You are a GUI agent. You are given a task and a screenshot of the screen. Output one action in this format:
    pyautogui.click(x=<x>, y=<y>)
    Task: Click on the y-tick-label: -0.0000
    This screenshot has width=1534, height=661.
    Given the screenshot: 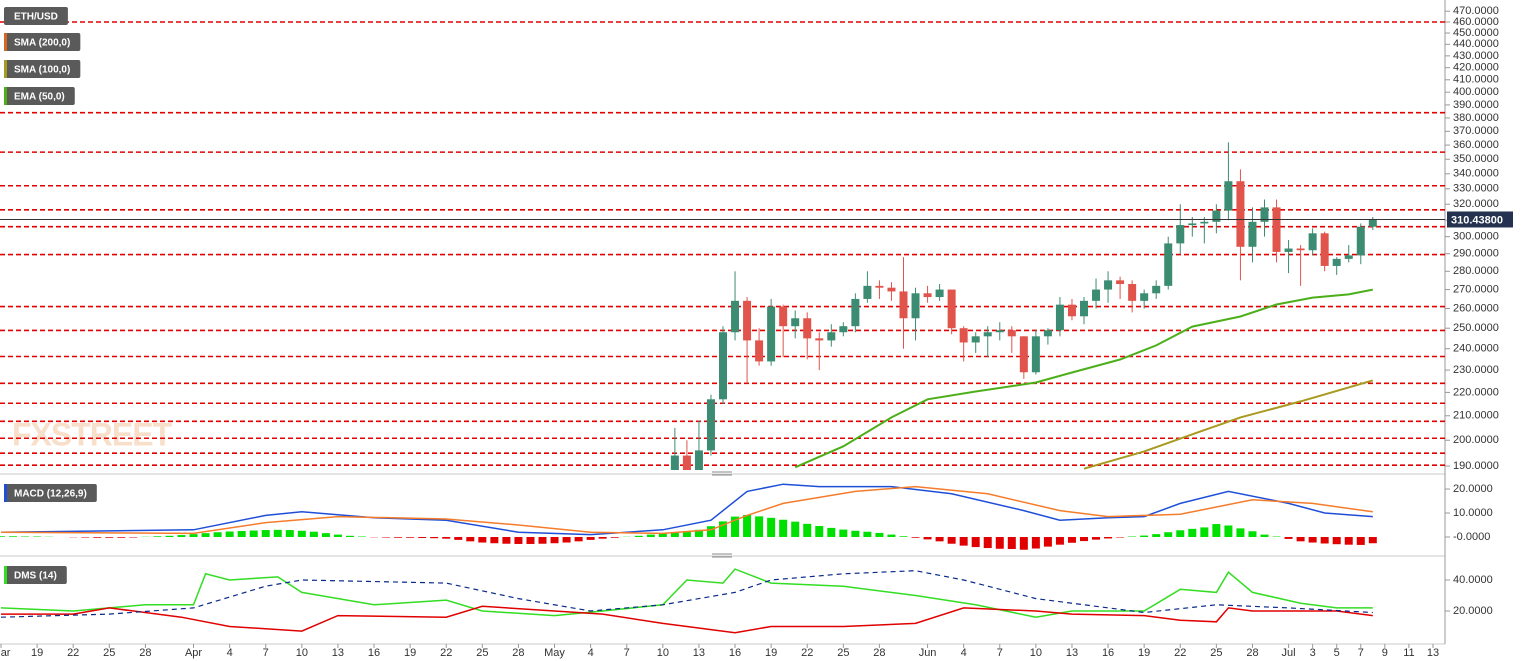 What is the action you would take?
    pyautogui.click(x=1471, y=537)
    